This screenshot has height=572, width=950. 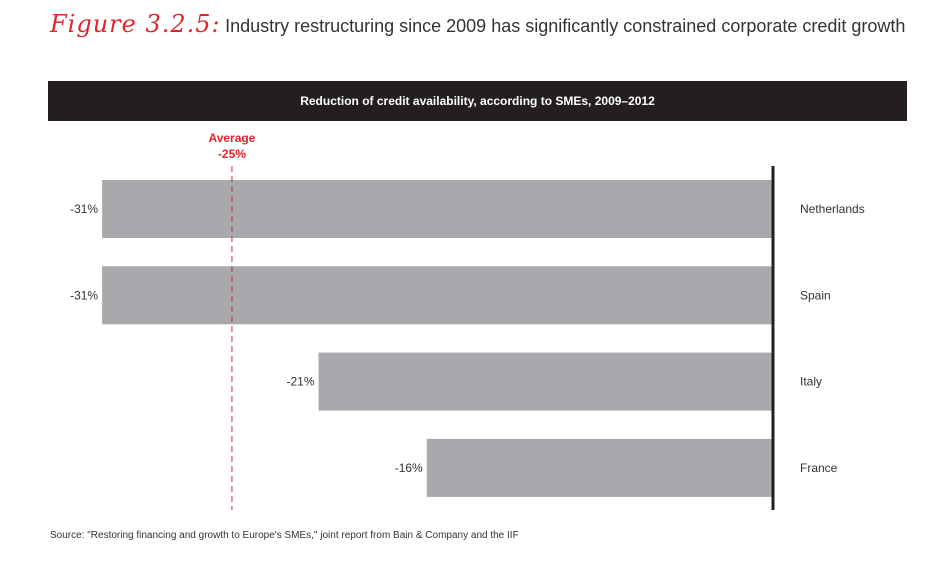 I want to click on average-label: Average, so click(x=231, y=138).